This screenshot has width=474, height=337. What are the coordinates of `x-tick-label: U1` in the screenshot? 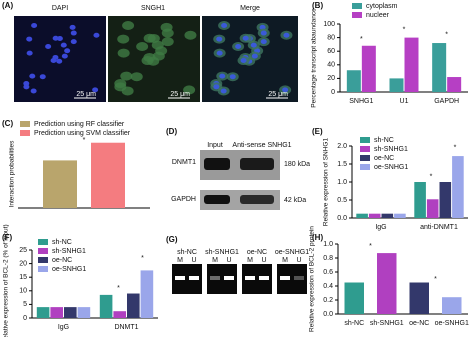 It's located at (404, 101).